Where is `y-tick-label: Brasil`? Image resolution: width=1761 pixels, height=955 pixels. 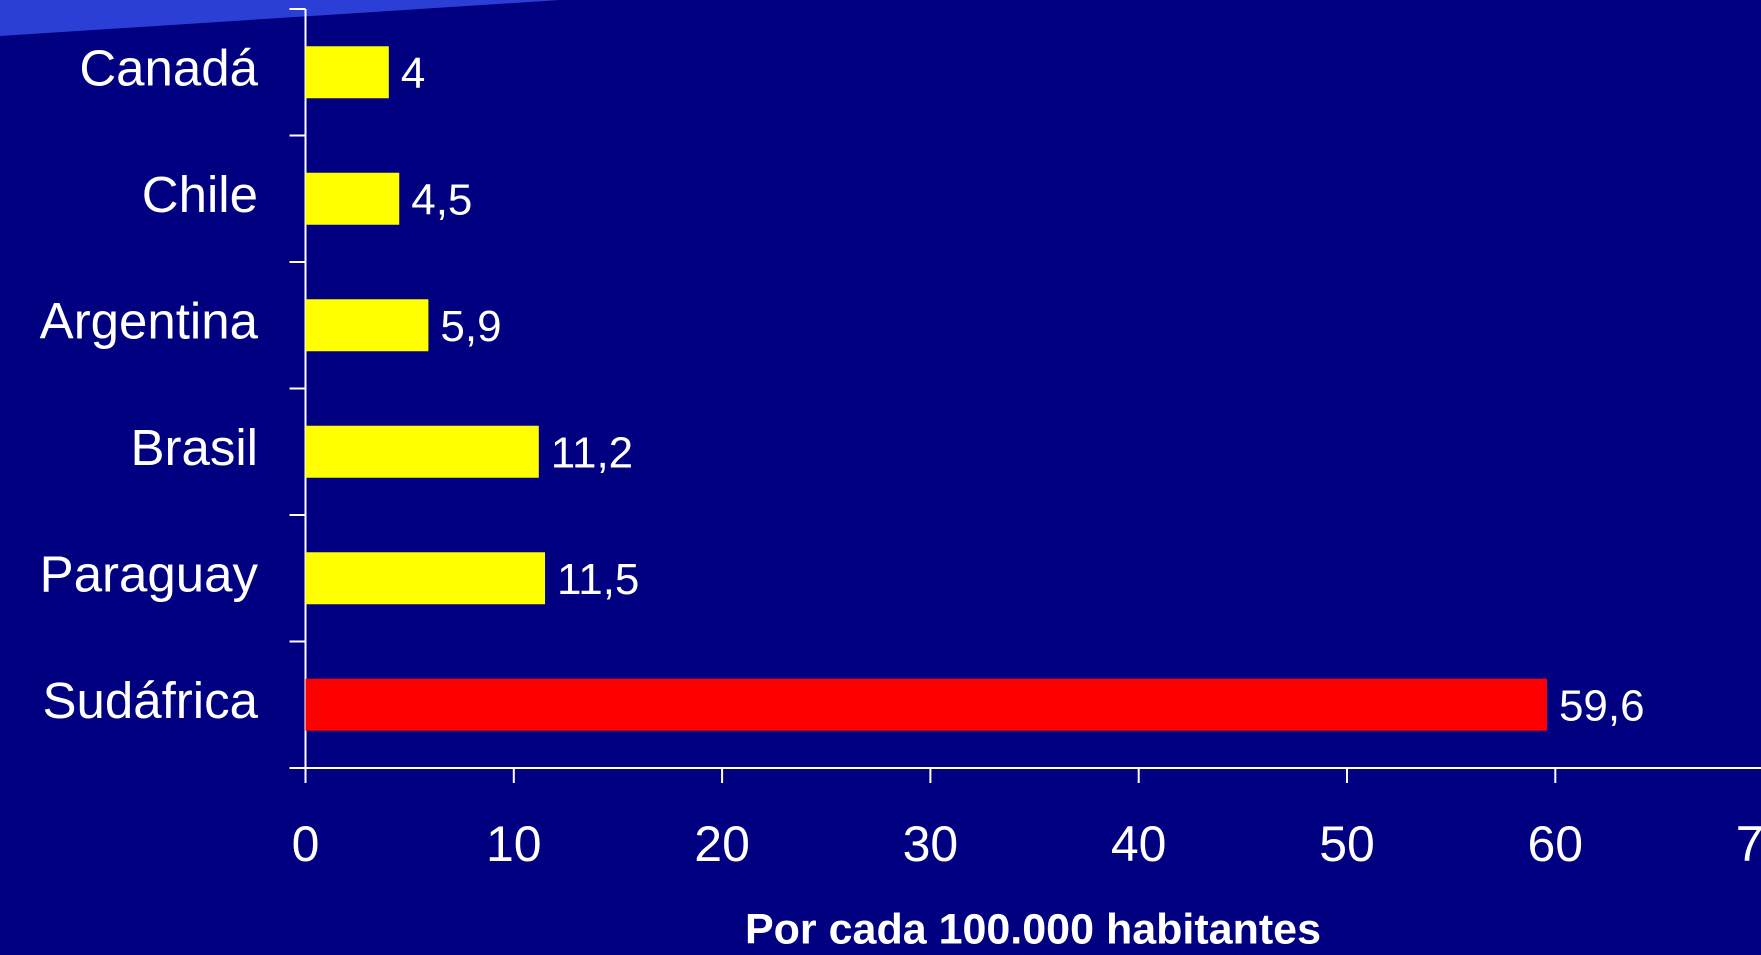
y-tick-label: Brasil is located at coordinates (194, 447).